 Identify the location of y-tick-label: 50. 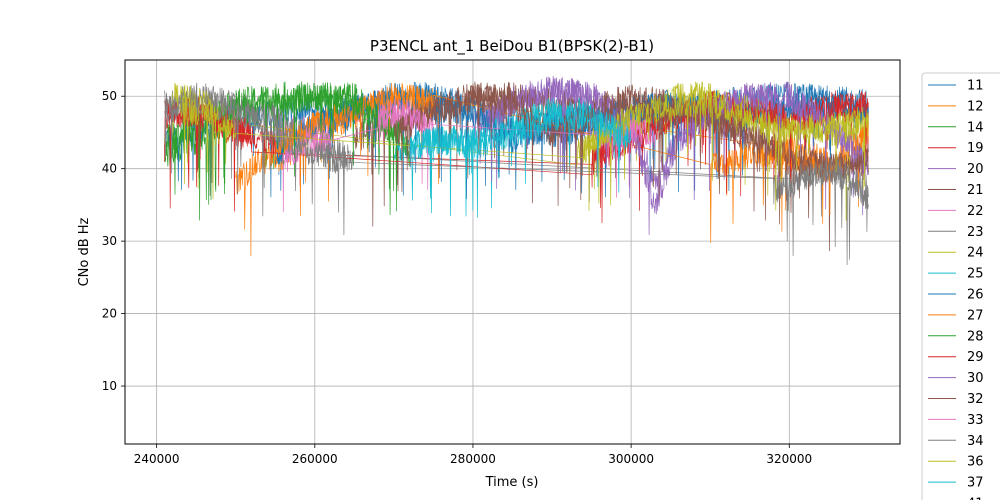
(109, 96).